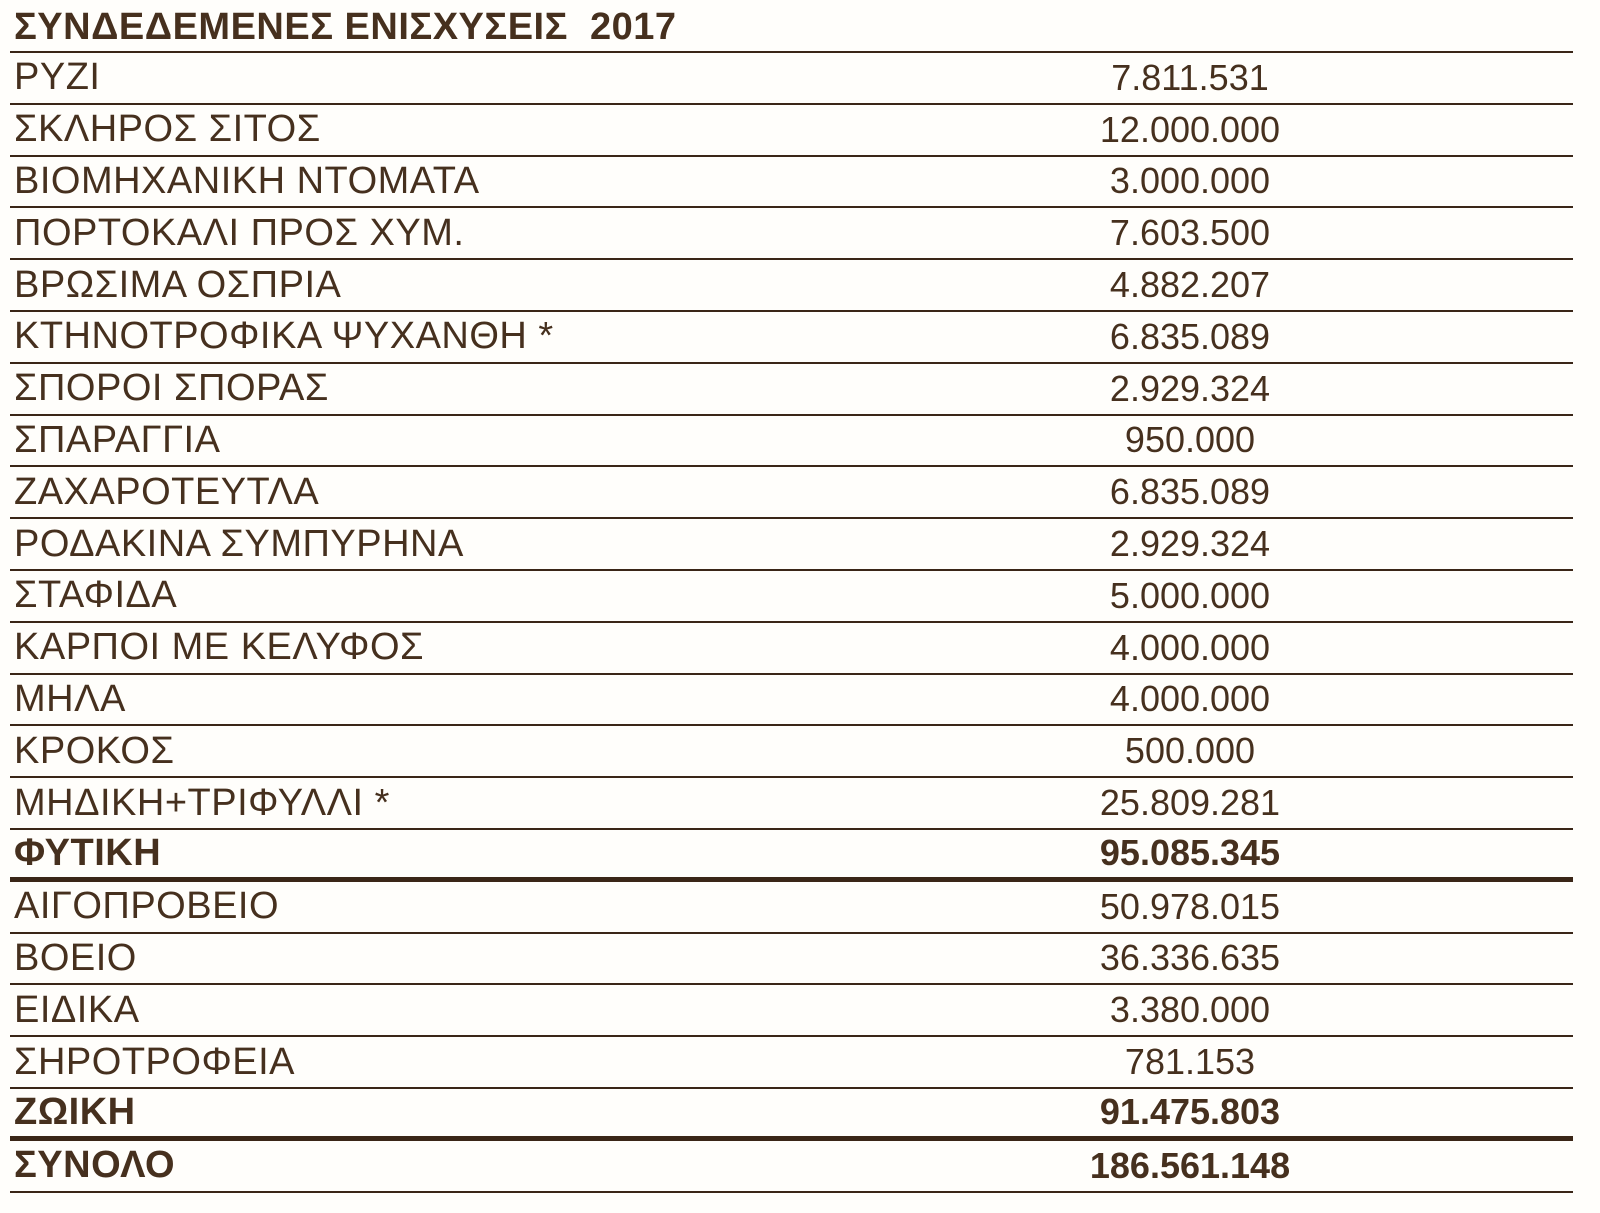  I want to click on row-label: ΒΙΟΜΗΧΑΝΙΚΗ ΝΤΟΜΑΤΑ, so click(247, 180).